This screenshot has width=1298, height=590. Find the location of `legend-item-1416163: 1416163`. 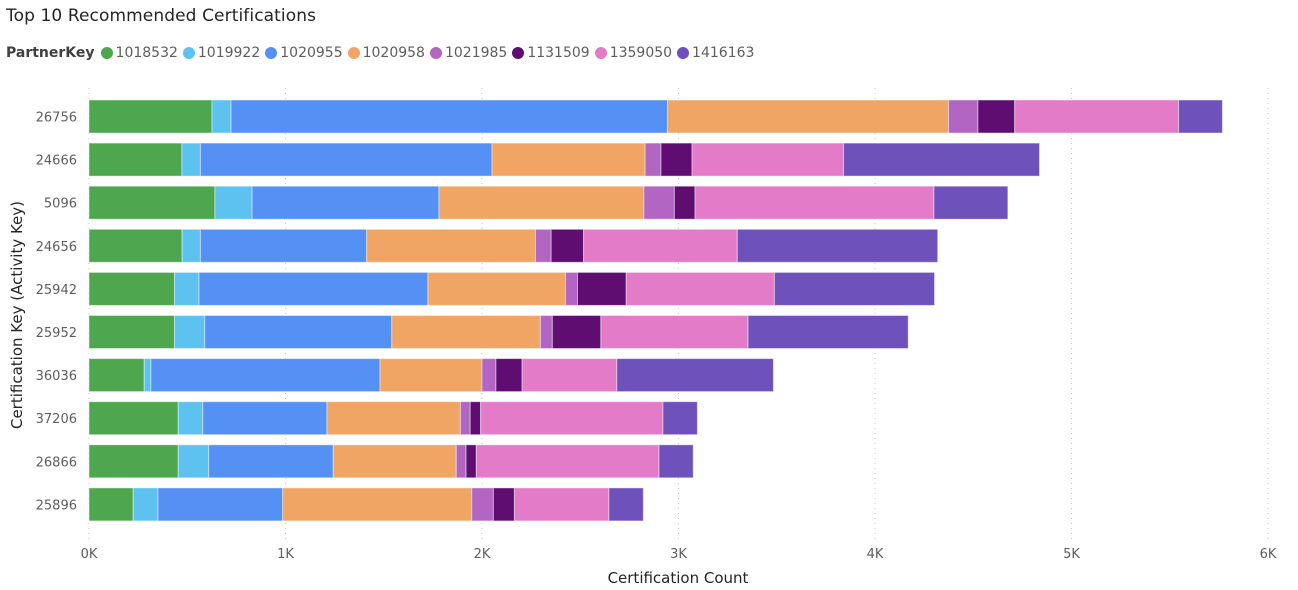

legend-item-1416163: 1416163 is located at coordinates (715, 53).